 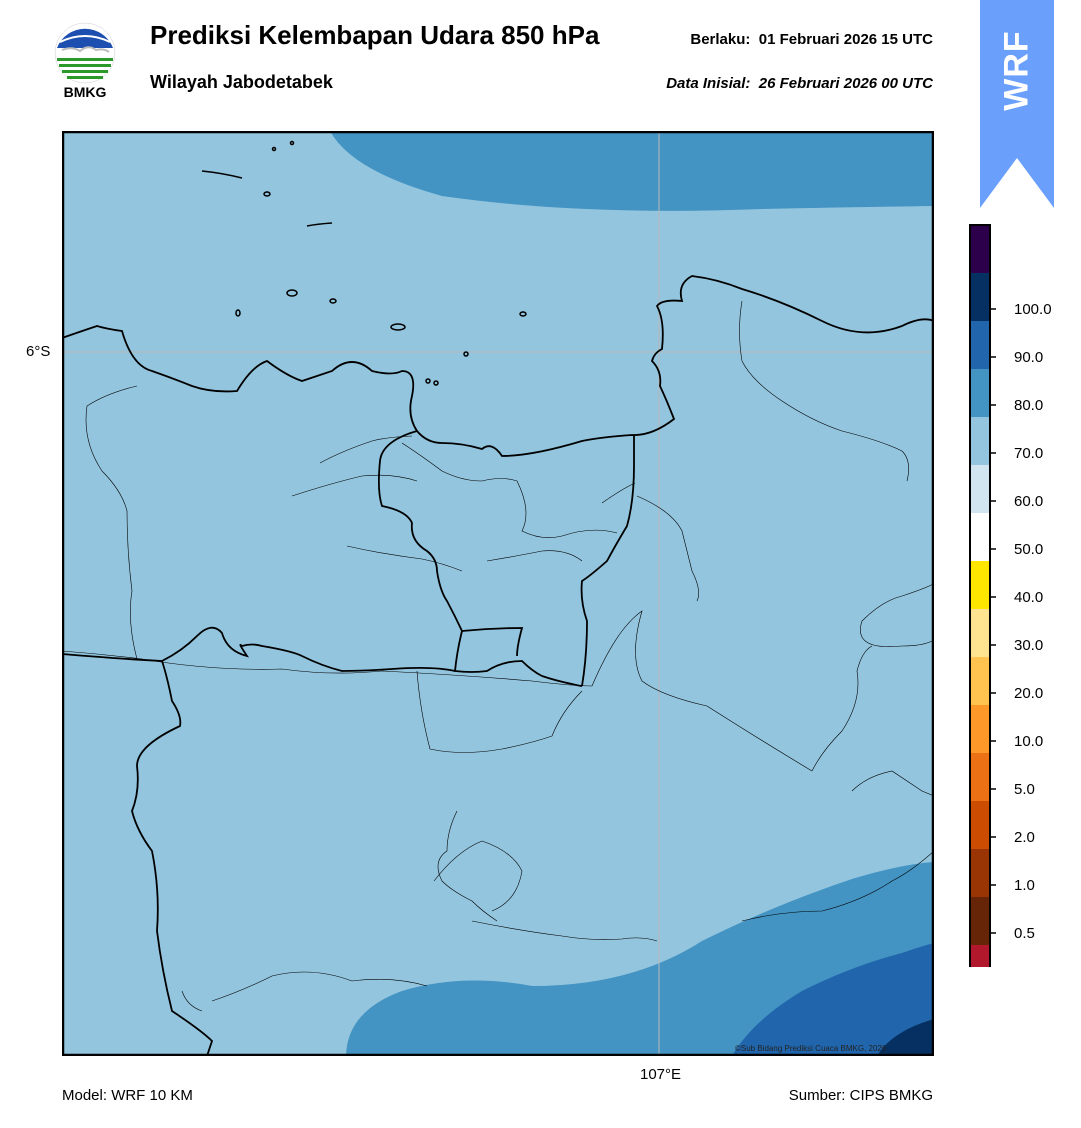 What do you see at coordinates (845, 39) in the screenshot?
I see `valid-time-value: 01 Februari 2026 15 UTC` at bounding box center [845, 39].